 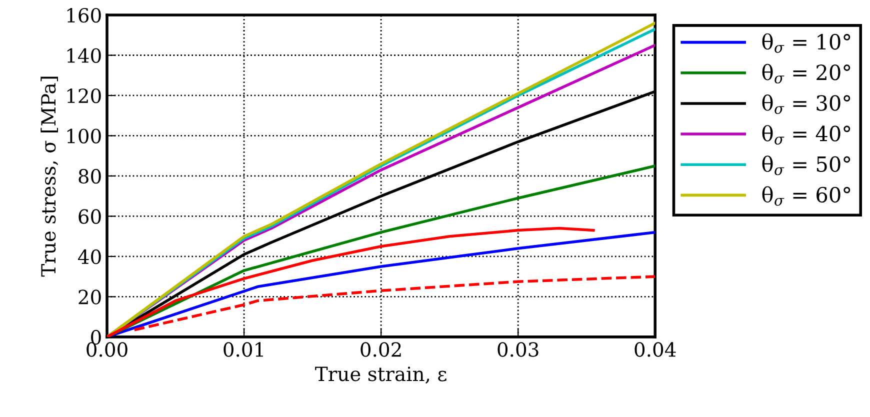 What do you see at coordinates (89, 297) in the screenshot?
I see `y-tick-label: 20` at bounding box center [89, 297].